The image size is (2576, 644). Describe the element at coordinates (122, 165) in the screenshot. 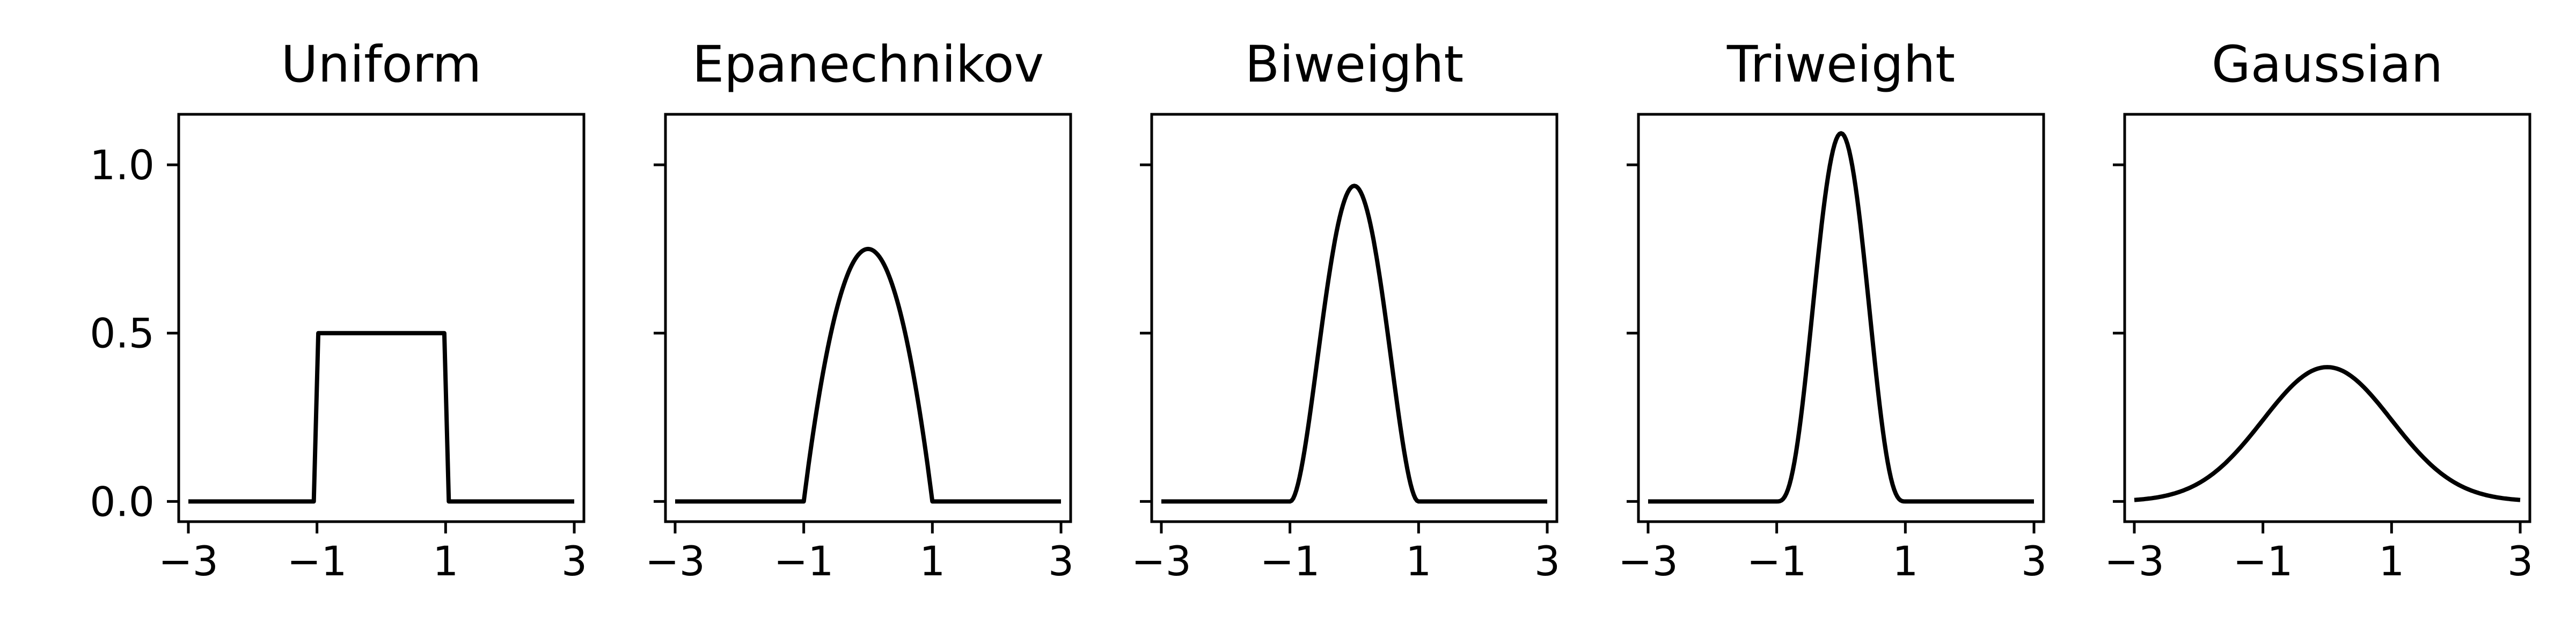

I see `y-tick-label: 1.0` at that location.